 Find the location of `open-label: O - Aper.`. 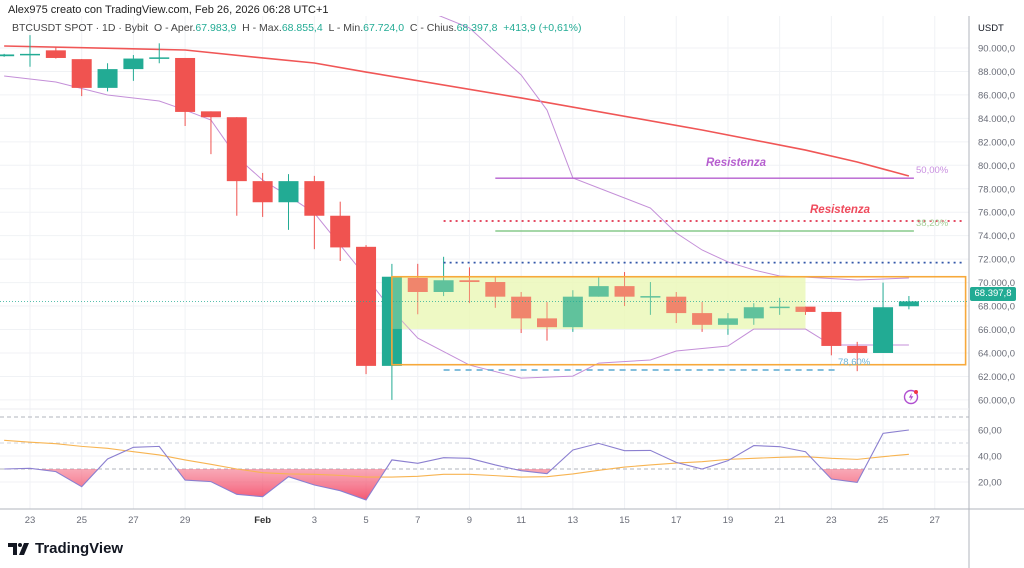

open-label: O - Aper. is located at coordinates (174, 28).